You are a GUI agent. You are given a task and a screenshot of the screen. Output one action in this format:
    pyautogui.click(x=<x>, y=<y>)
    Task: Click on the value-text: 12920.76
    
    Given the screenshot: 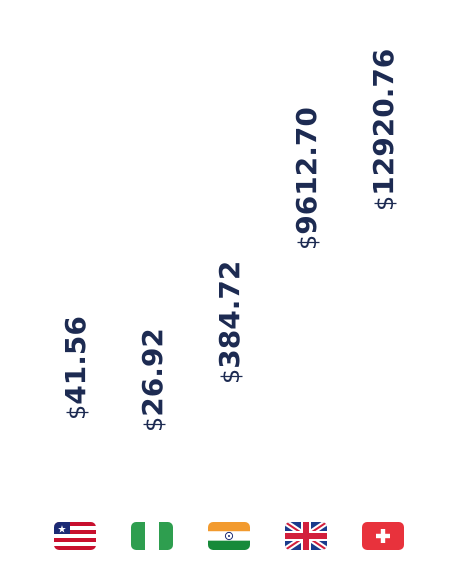 What is the action you would take?
    pyautogui.click(x=383, y=122)
    